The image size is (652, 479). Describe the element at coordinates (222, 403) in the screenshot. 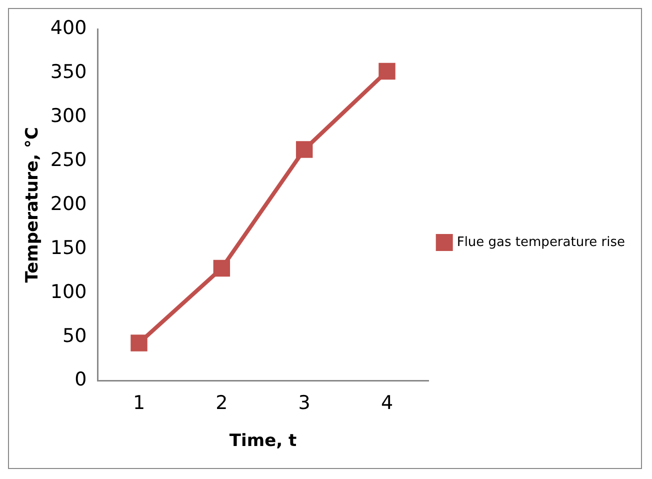

I see `x-tick-label: 2` at that location.